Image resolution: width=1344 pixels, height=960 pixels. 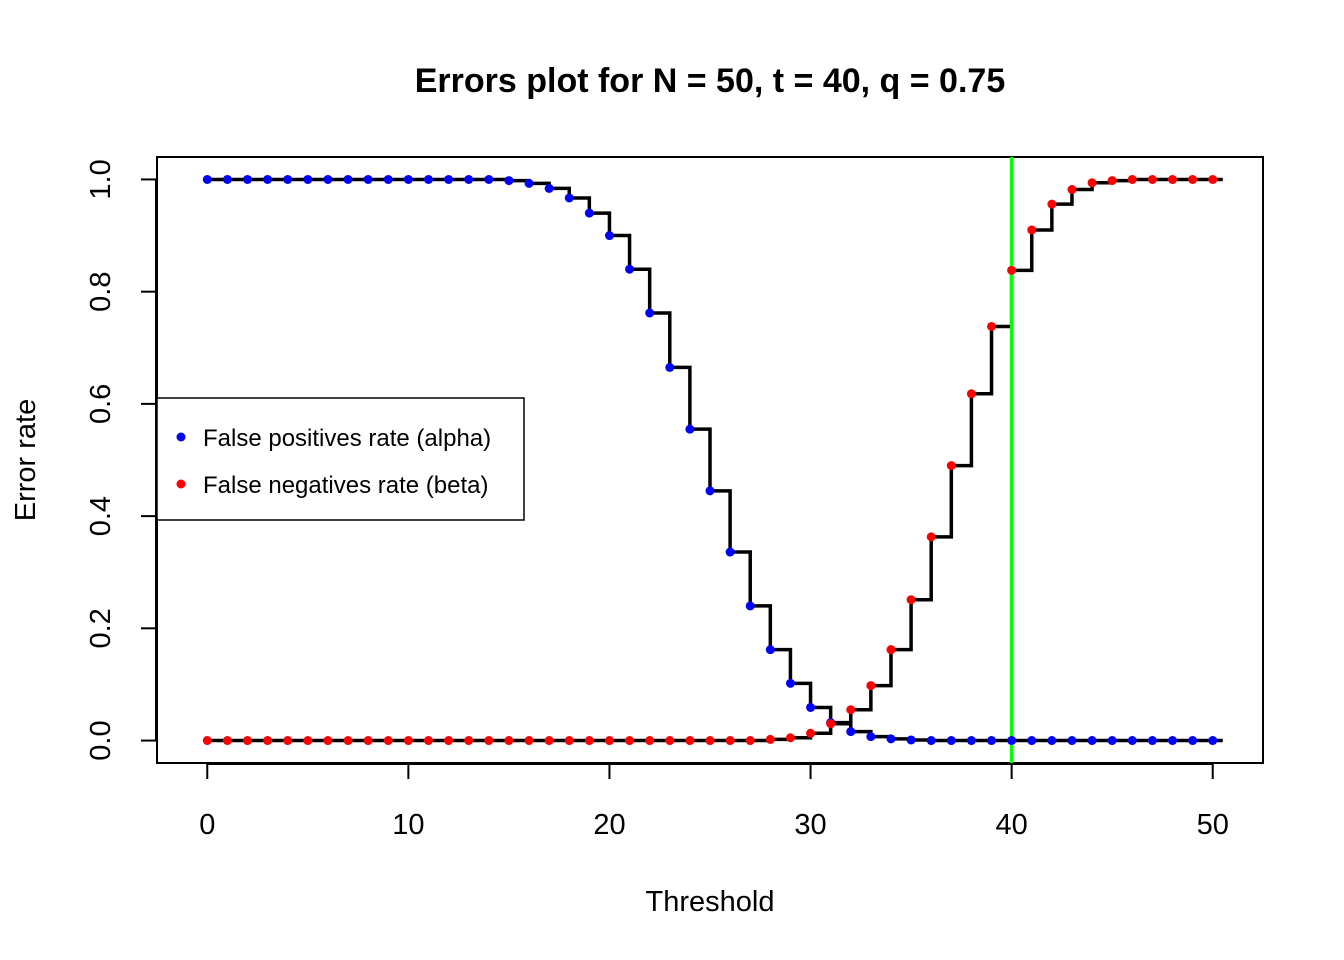 What do you see at coordinates (101, 404) in the screenshot?
I see `y-tick-label: 0.6` at bounding box center [101, 404].